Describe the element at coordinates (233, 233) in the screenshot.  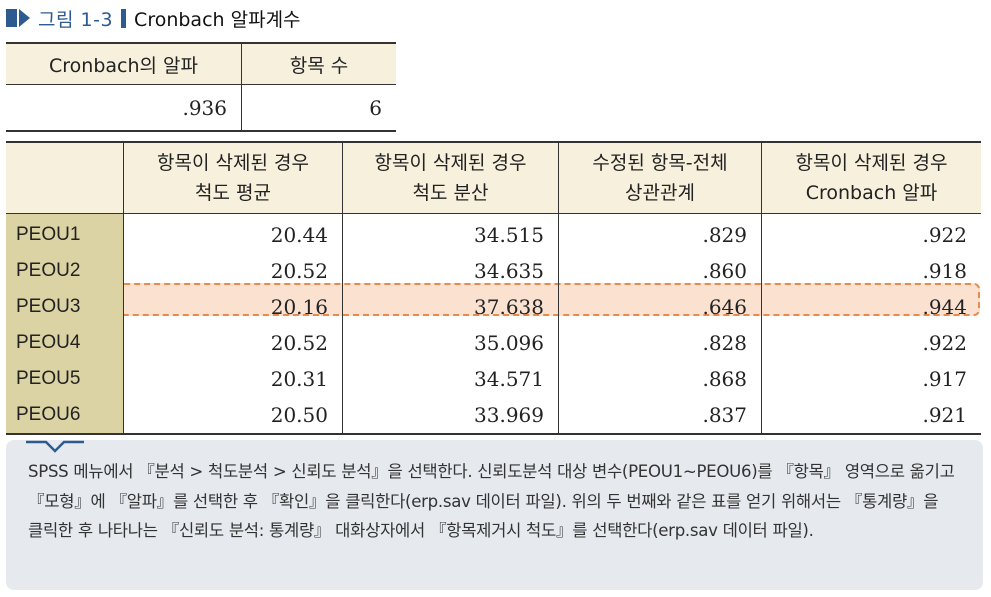
I see `scale-mean-cell: 20.44` at that location.